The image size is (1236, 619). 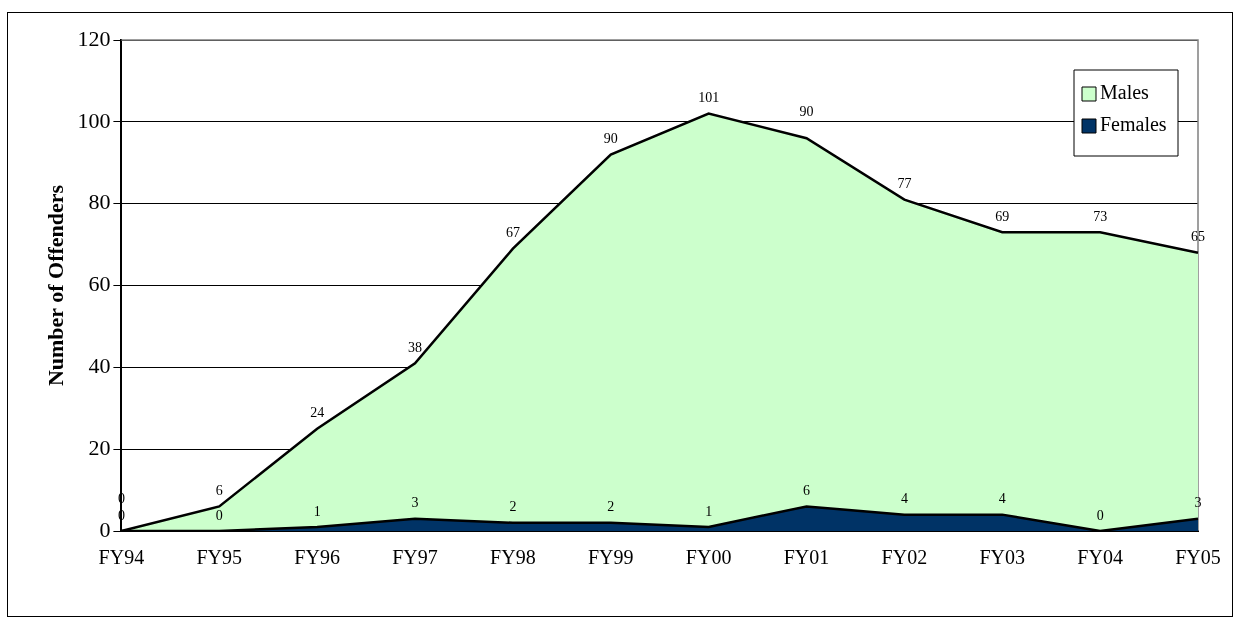 I want to click on data-label: 73, so click(x=1100, y=216).